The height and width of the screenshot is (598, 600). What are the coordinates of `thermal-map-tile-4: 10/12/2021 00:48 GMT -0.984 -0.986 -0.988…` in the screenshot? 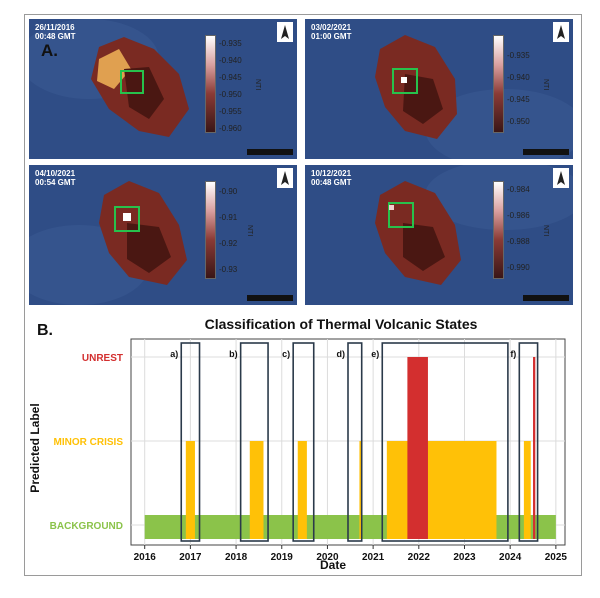 It's located at (439, 235).